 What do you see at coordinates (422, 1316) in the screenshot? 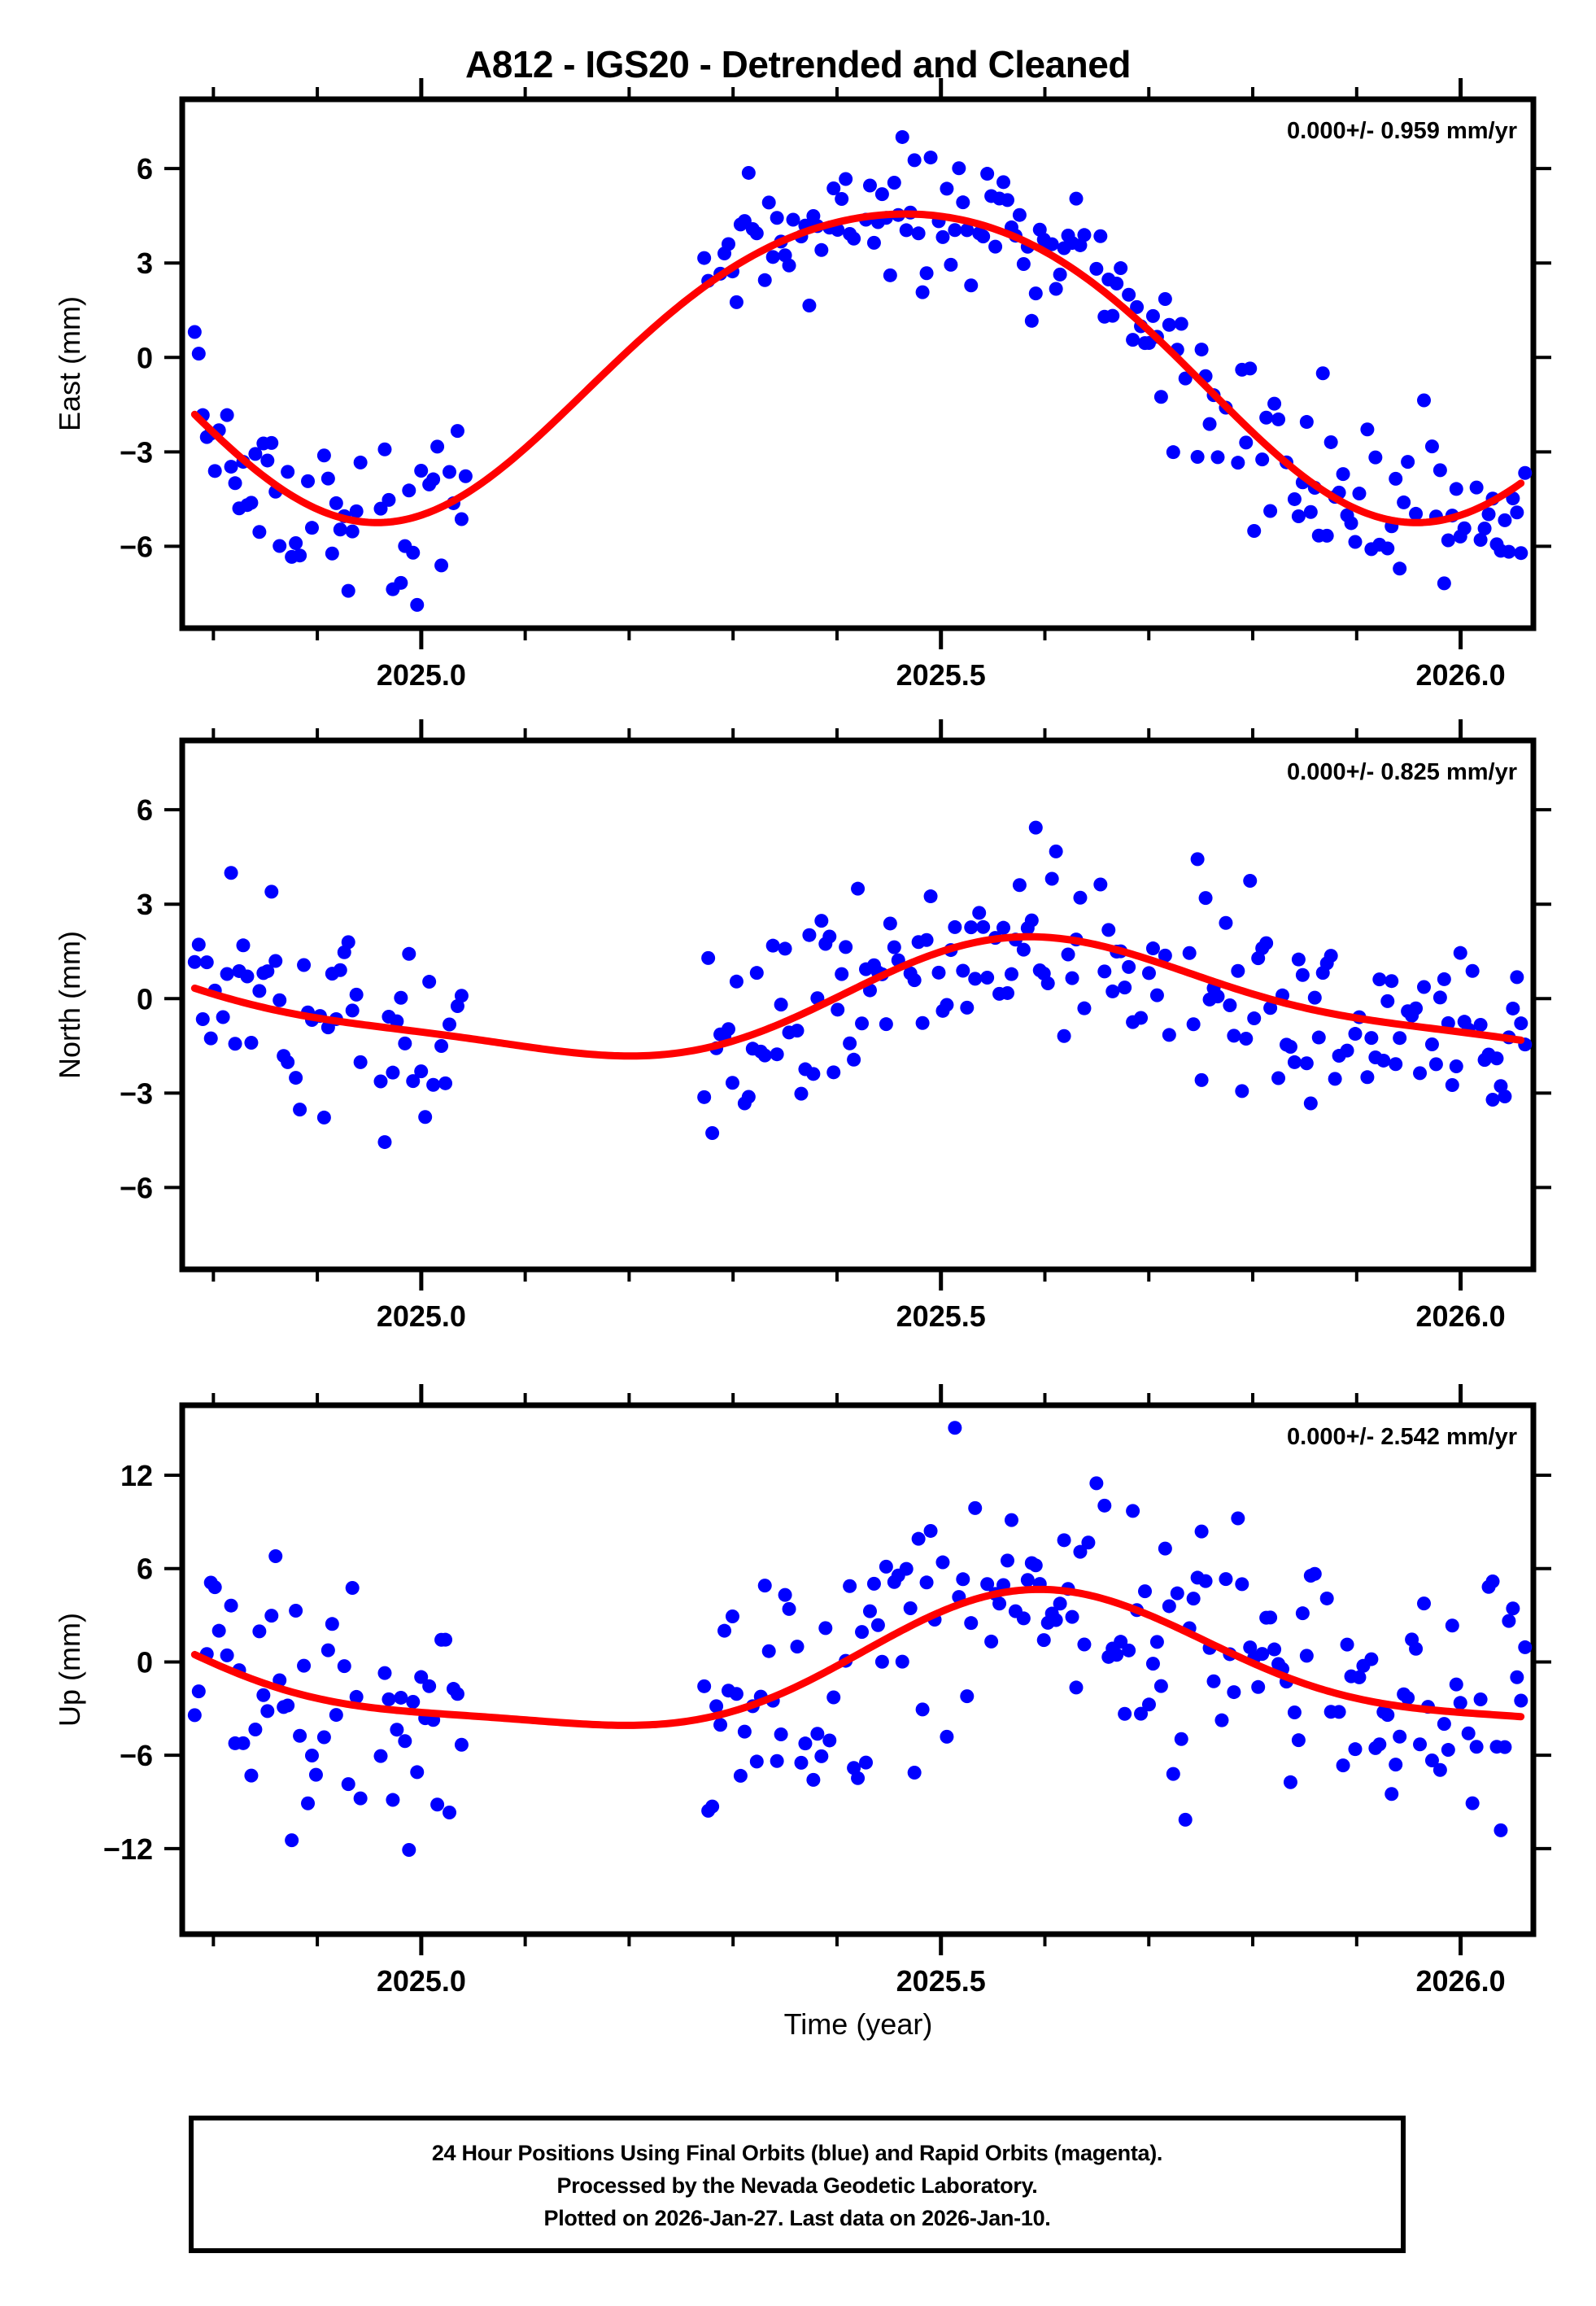
I see `x-tick-label: 2025.0` at bounding box center [422, 1316].